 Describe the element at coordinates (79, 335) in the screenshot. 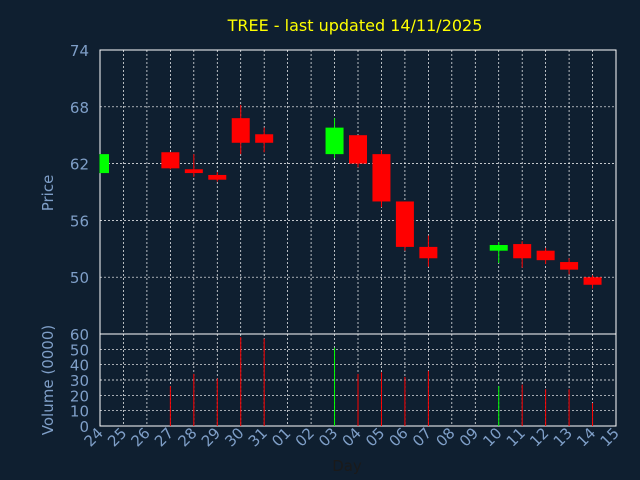

I see `volume-tick-label: 60` at that location.